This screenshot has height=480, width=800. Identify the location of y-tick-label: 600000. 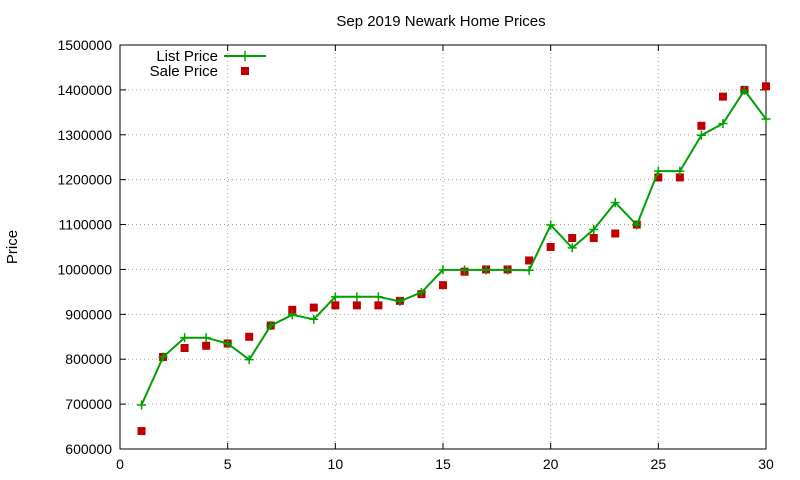
(88, 449).